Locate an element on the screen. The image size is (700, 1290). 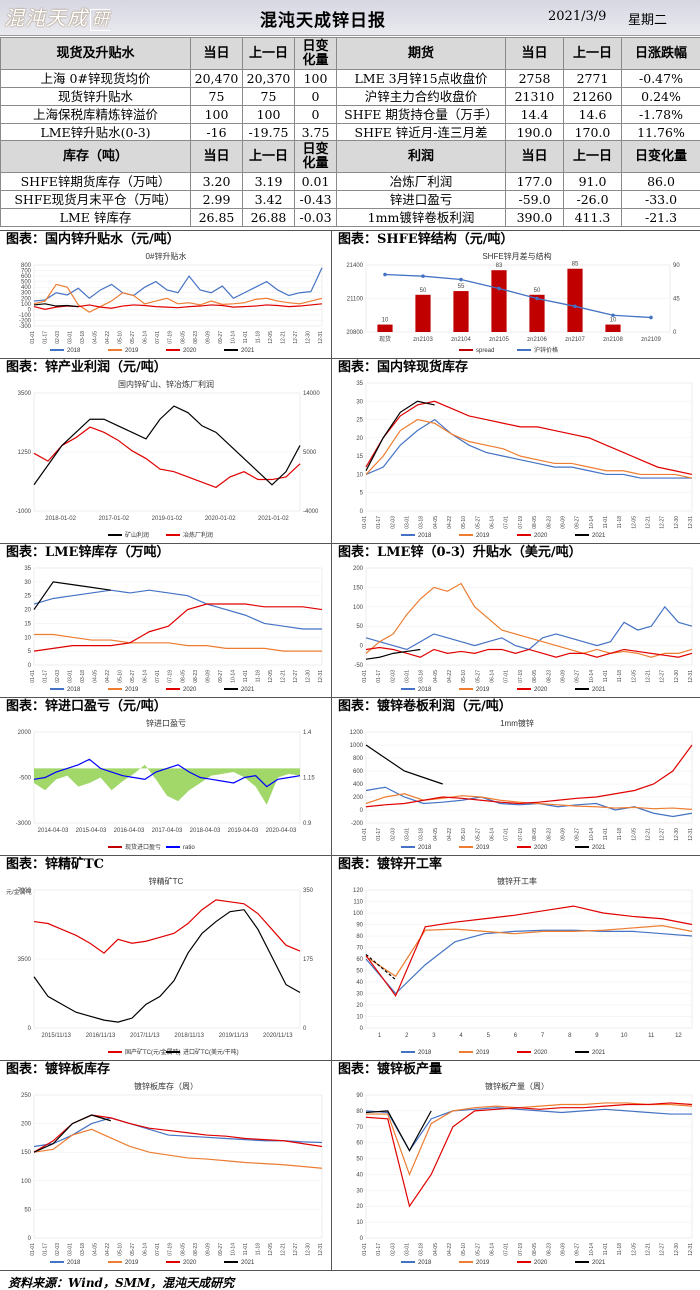
chart-caption: 图表：镀锌板库存 is located at coordinates (58, 1069).